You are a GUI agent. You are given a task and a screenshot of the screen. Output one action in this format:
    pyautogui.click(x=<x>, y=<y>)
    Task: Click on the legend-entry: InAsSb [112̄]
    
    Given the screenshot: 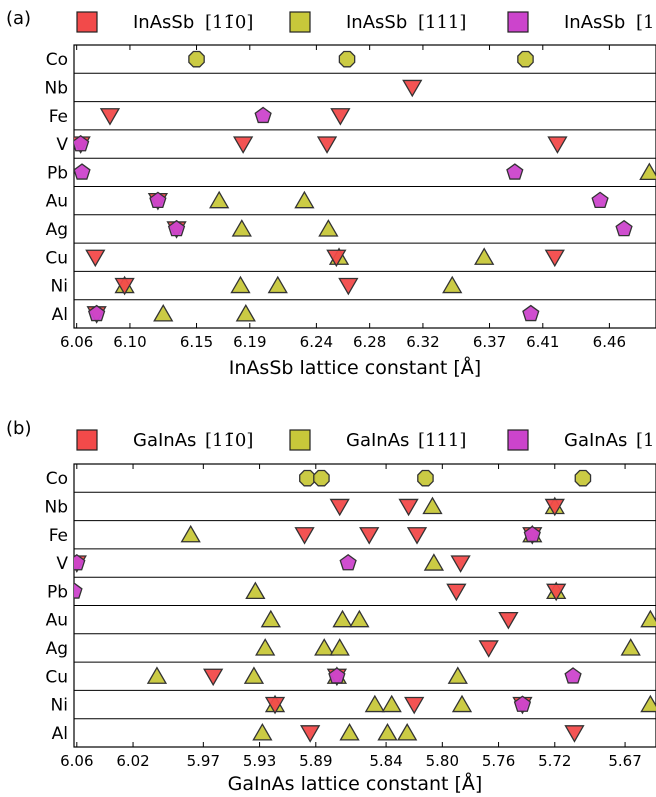 What is the action you would take?
    pyautogui.click(x=581, y=22)
    